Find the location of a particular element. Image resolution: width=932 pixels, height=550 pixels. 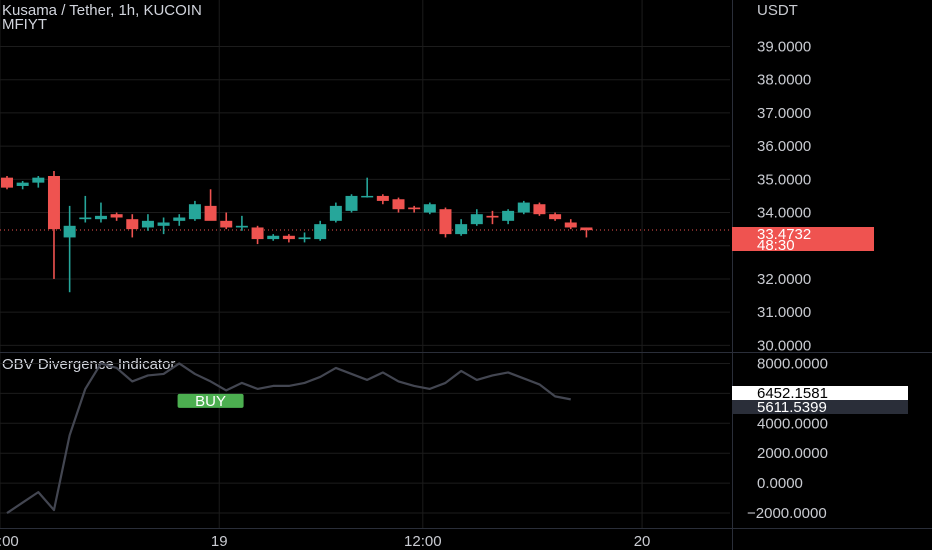

price-tick-label: 38.0000 is located at coordinates (784, 80).